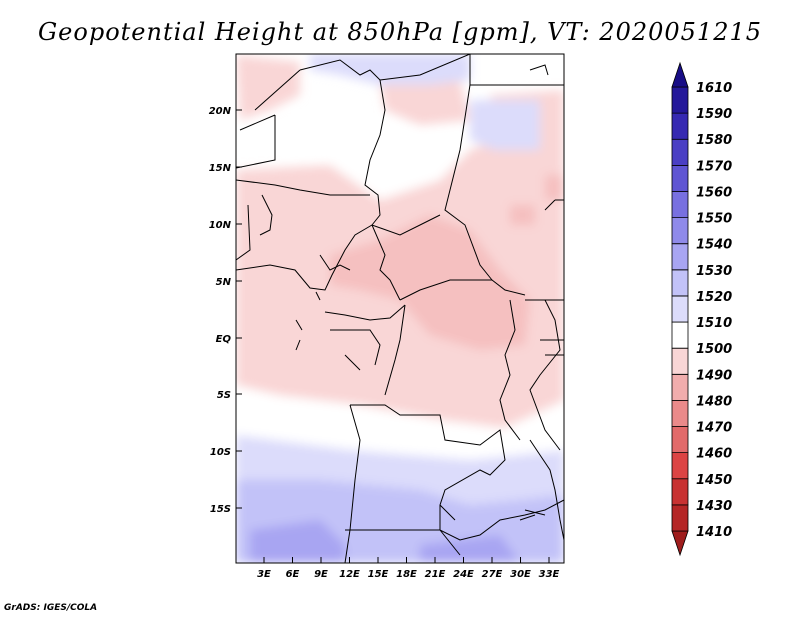 This screenshot has height=618, width=800. Describe the element at coordinates (520, 574) in the screenshot. I see `lon-label: 30E` at that location.